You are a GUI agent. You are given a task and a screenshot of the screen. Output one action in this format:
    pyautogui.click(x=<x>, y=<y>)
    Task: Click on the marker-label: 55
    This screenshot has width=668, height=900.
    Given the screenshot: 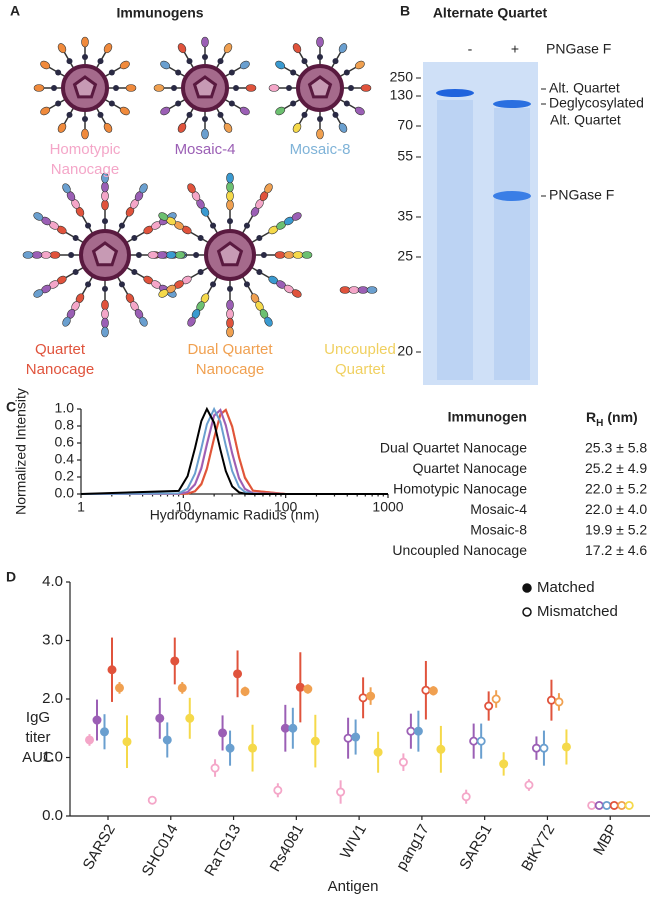 What is the action you would take?
    pyautogui.click(x=405, y=156)
    